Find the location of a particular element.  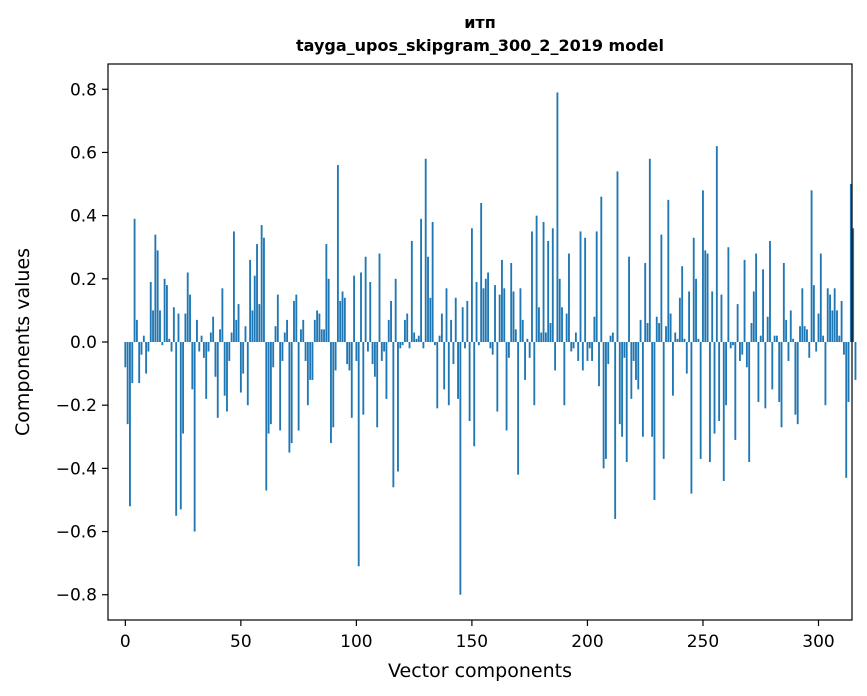

x-axis: 0 50 100 150 200 250 300 is located at coordinates (477, 636).